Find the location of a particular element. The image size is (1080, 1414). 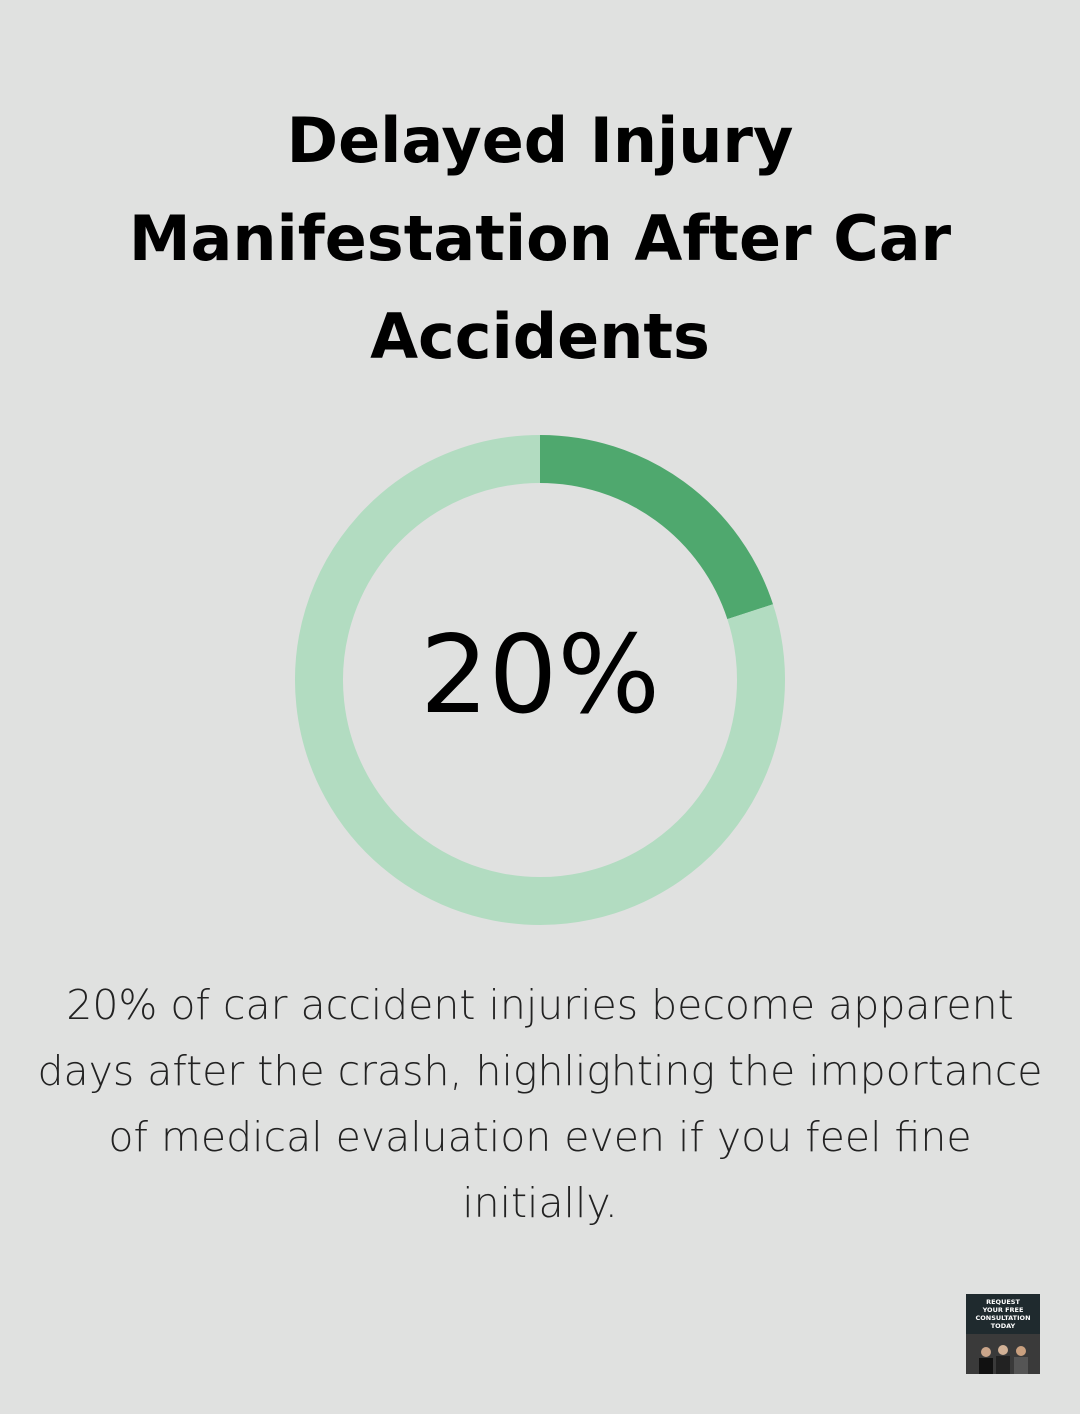

consultation-badge: REQUEST YOUR FREE CONSULTATION TODAY is located at coordinates (1003, 1334).